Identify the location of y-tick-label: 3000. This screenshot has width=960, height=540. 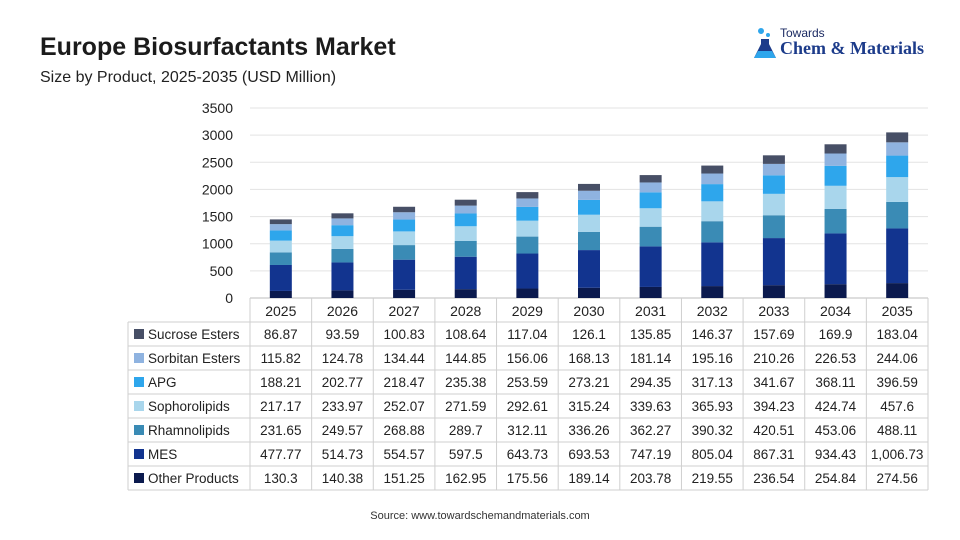
(217, 135).